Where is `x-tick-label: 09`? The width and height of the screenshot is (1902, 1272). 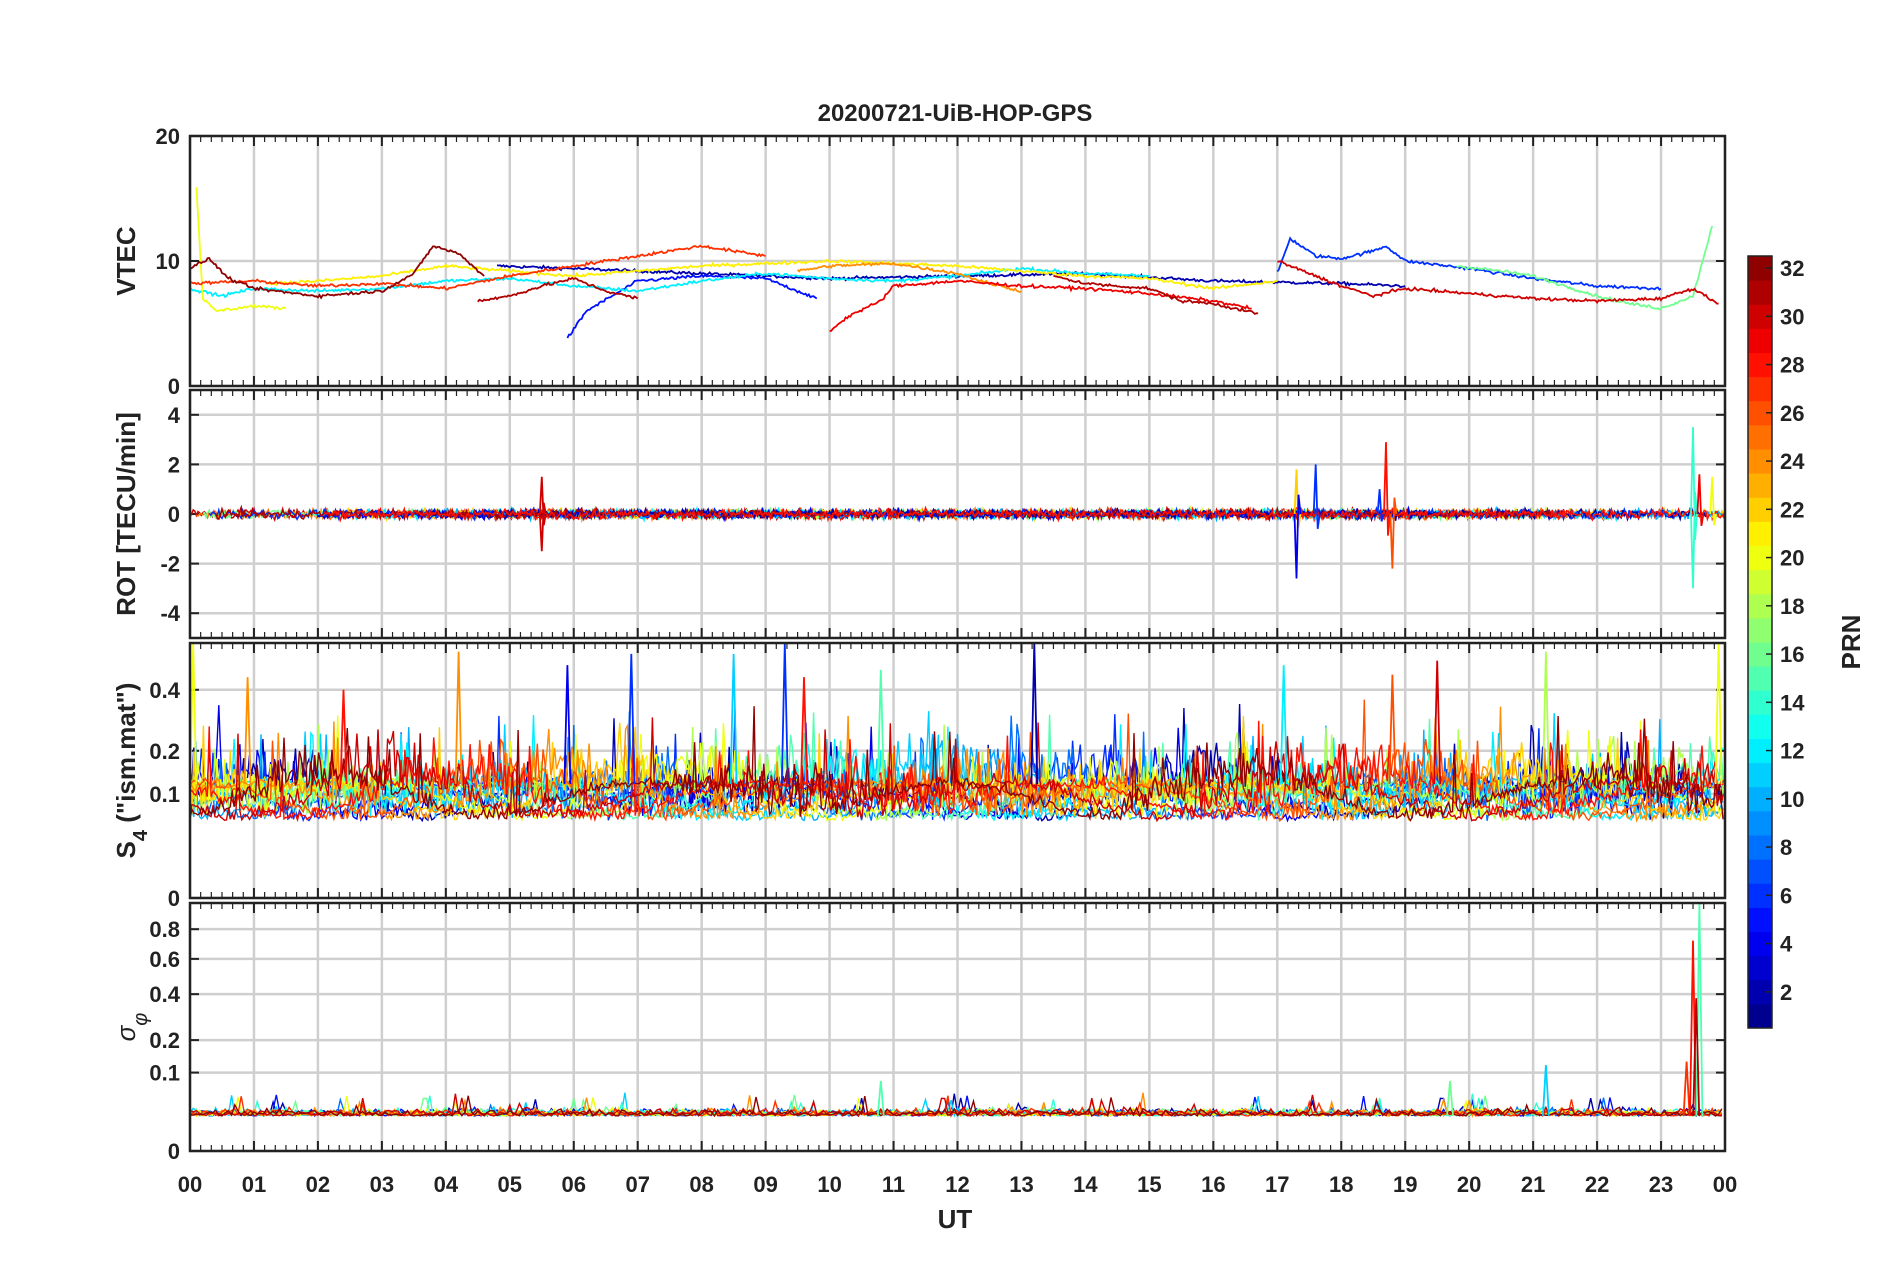 x-tick-label: 09 is located at coordinates (765, 1184).